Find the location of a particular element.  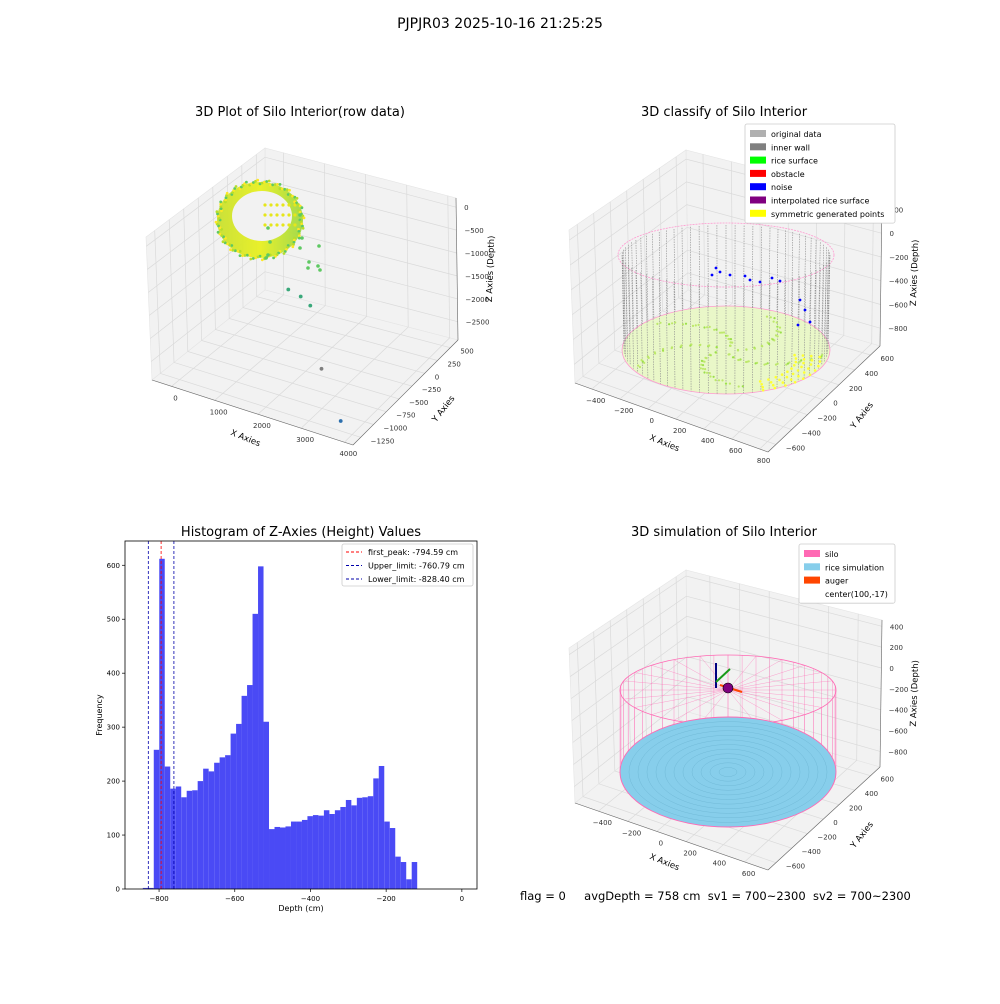

x-tick-label-4: 400 is located at coordinates (707, 441).